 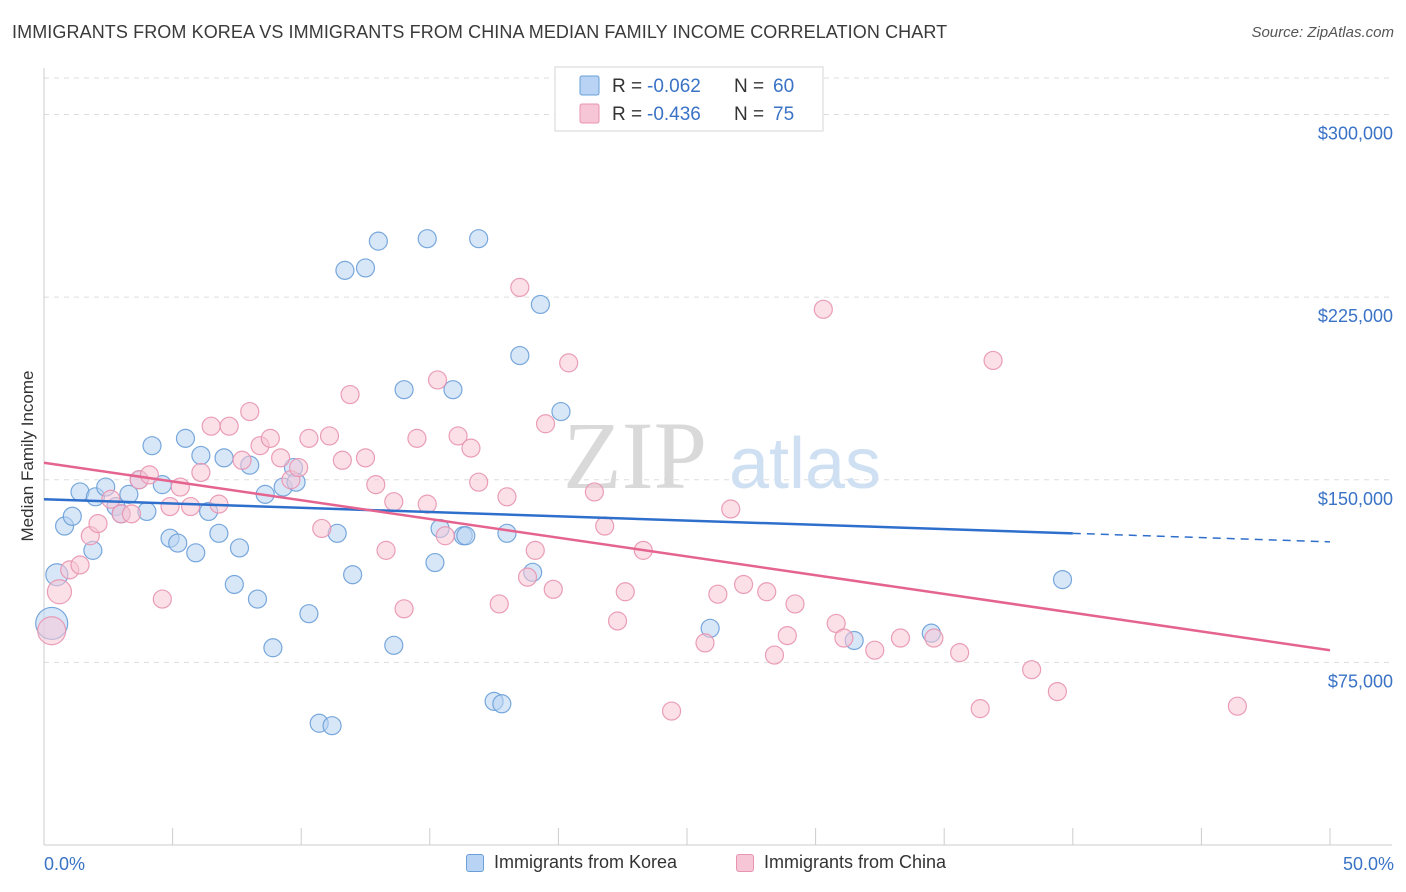 I want to click on watermark: ZIP atlas, so click(x=722, y=455).